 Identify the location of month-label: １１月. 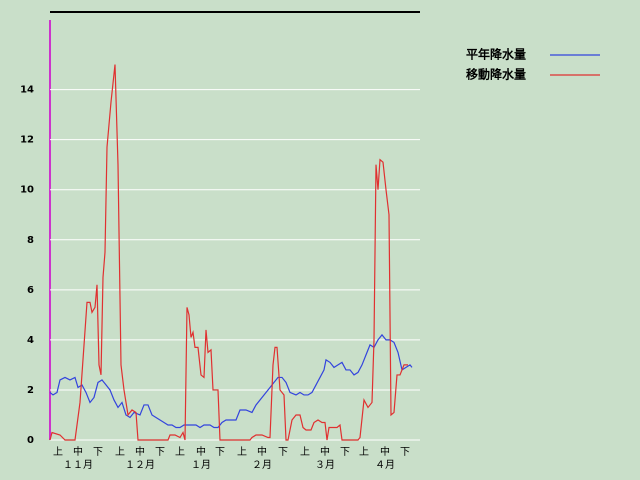
(78, 465).